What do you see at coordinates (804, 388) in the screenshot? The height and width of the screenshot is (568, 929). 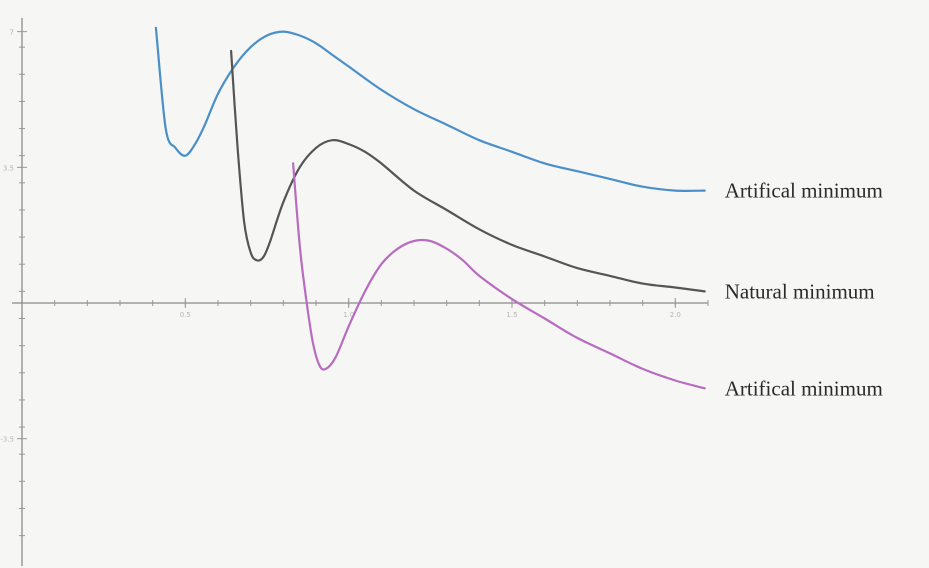 I see `series-label-3: Artifical minimum` at bounding box center [804, 388].